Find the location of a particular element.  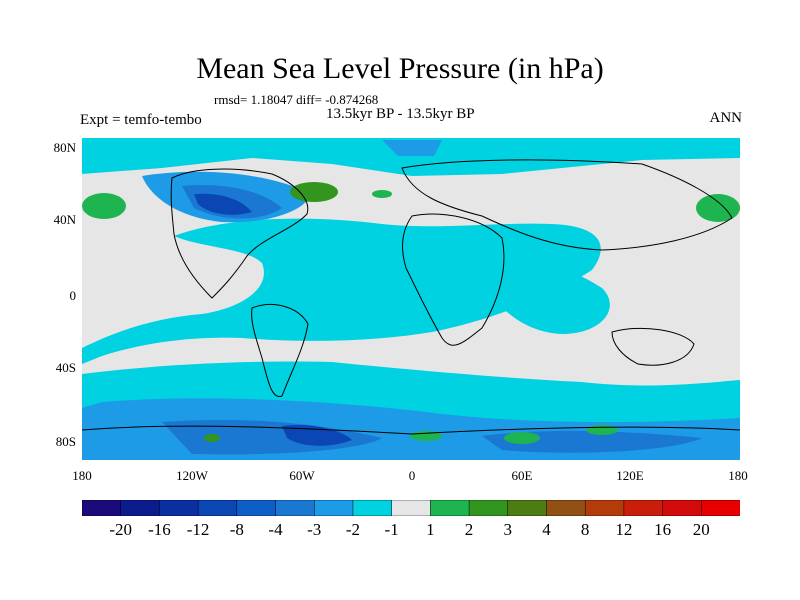

anomaly-olive is located at coordinates (271, 312).